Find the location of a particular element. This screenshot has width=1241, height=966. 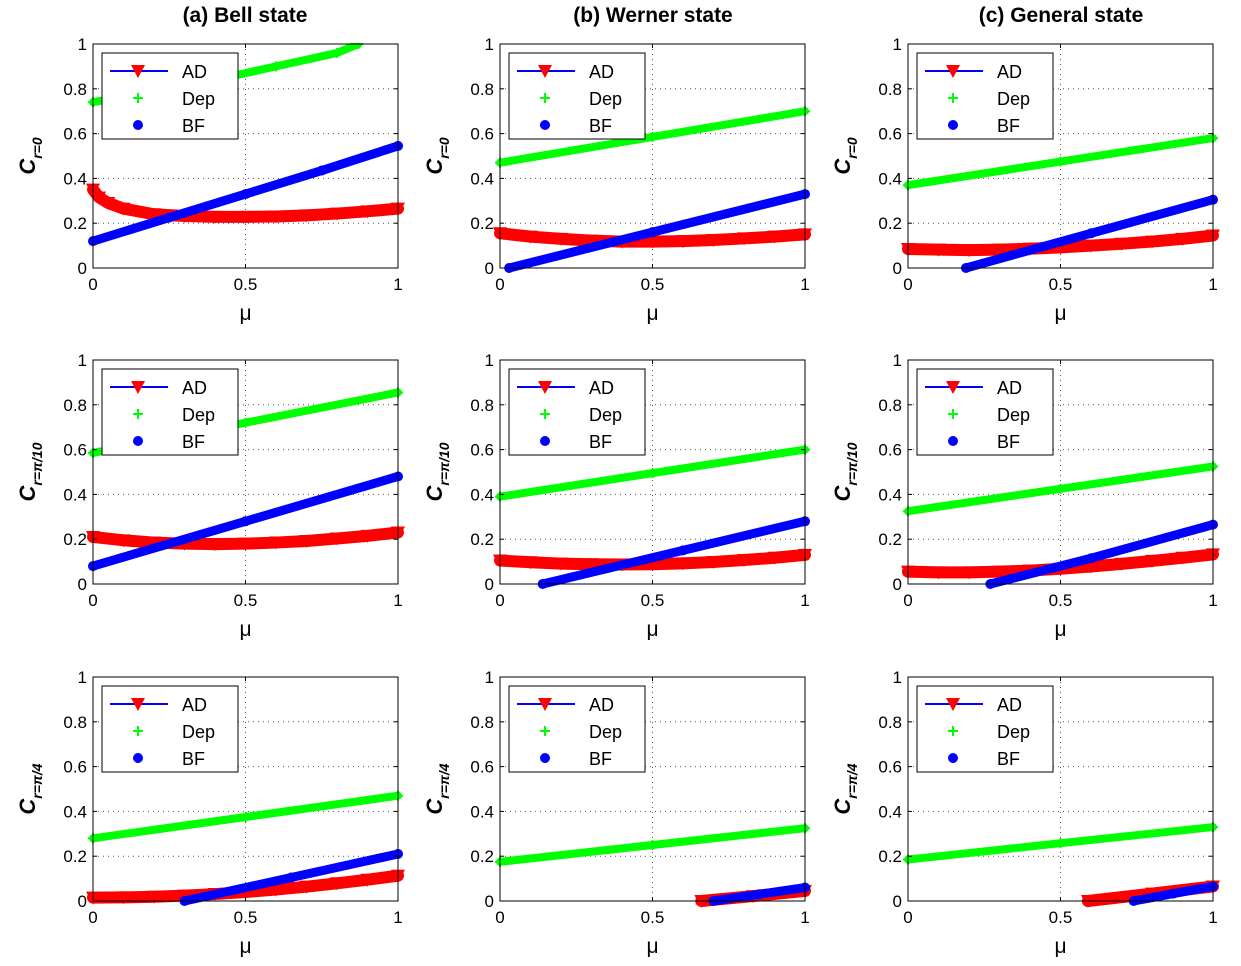

x-tick-label: 0 is located at coordinates (499, 284).